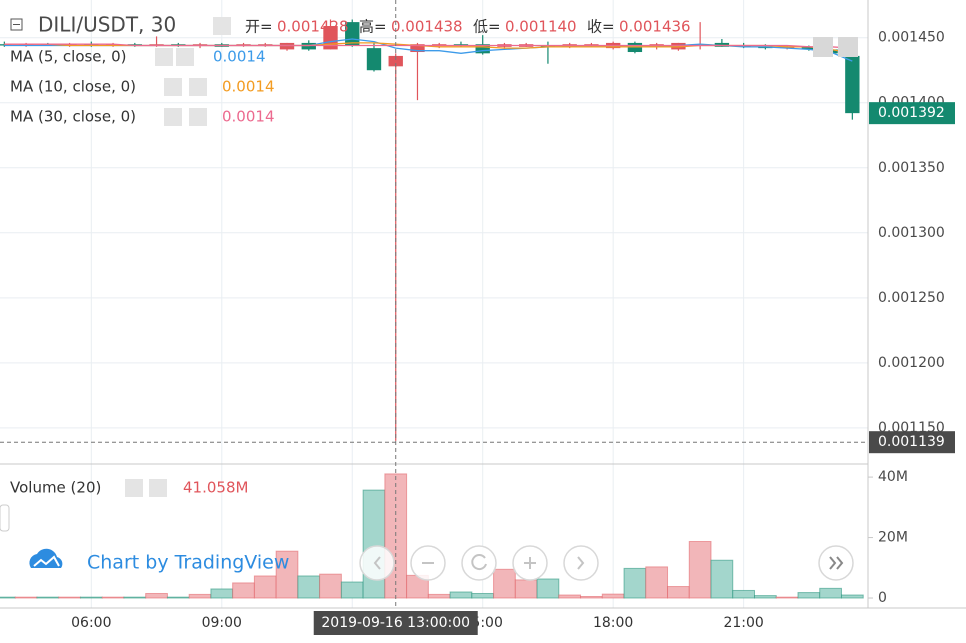 The height and width of the screenshot is (643, 966). Describe the element at coordinates (893, 538) in the screenshot. I see `y-tick-label: 20M` at that location.